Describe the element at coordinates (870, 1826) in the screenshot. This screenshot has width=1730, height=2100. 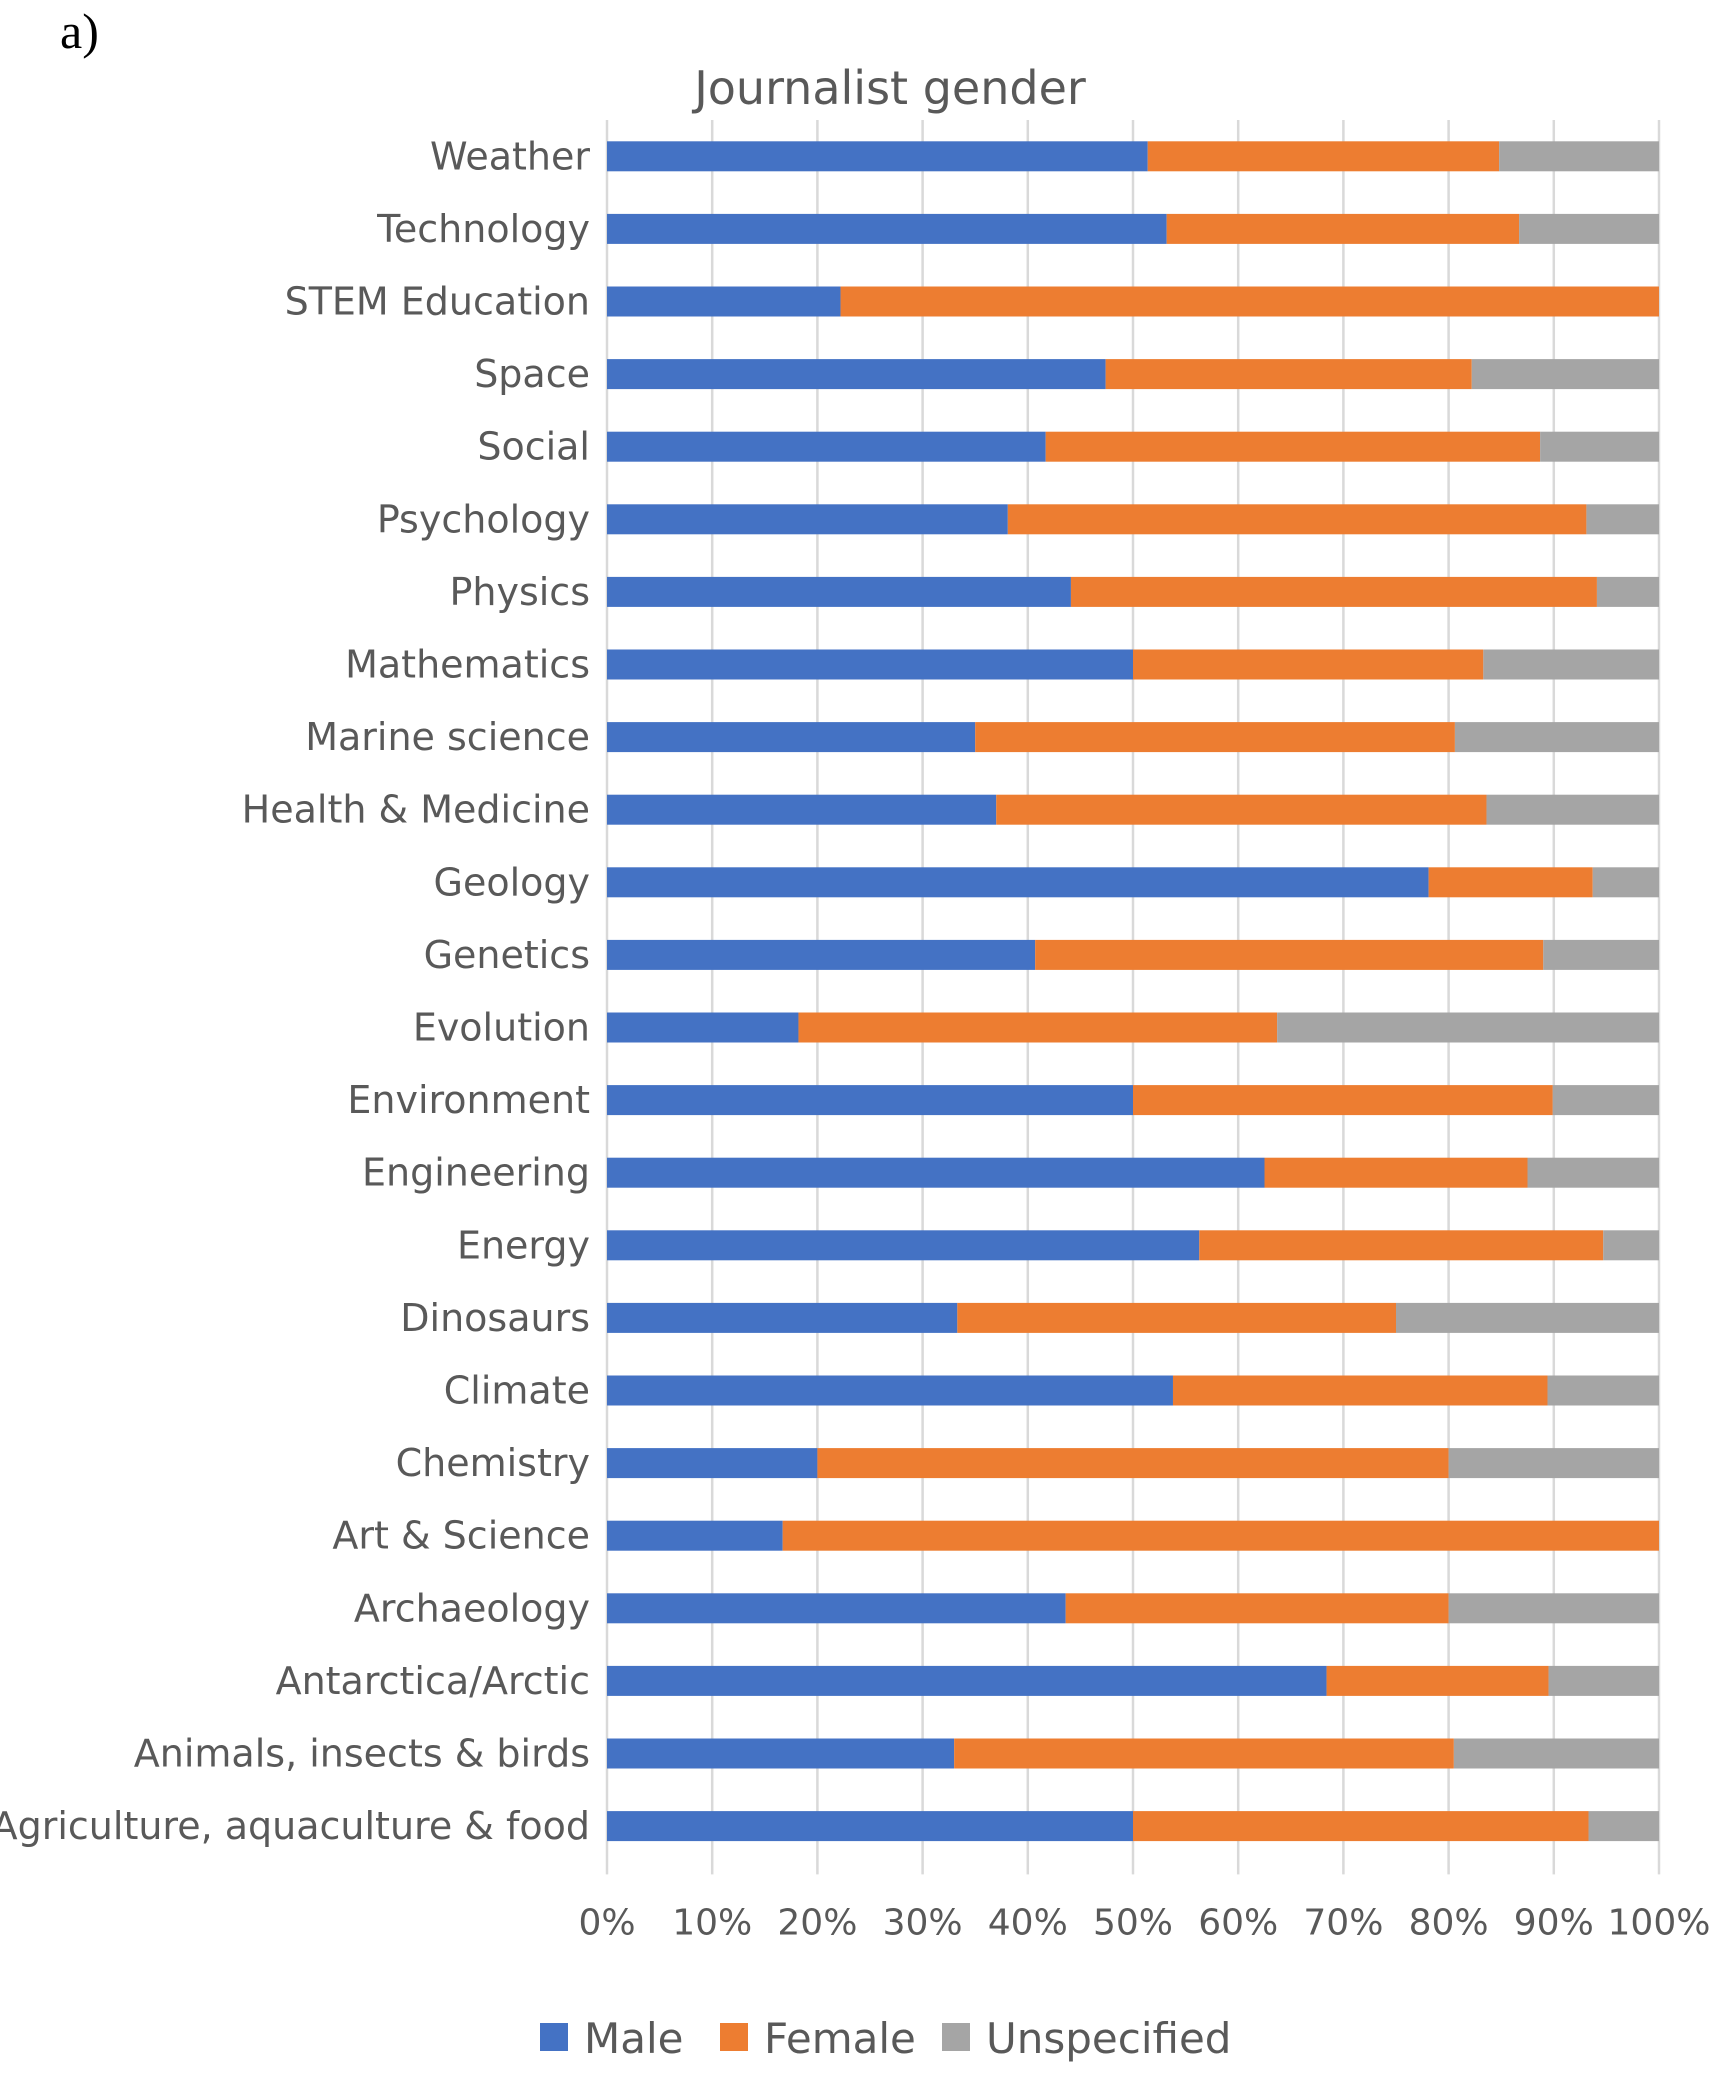
I see `bar-agriculture-aquaculture-food-male` at that location.